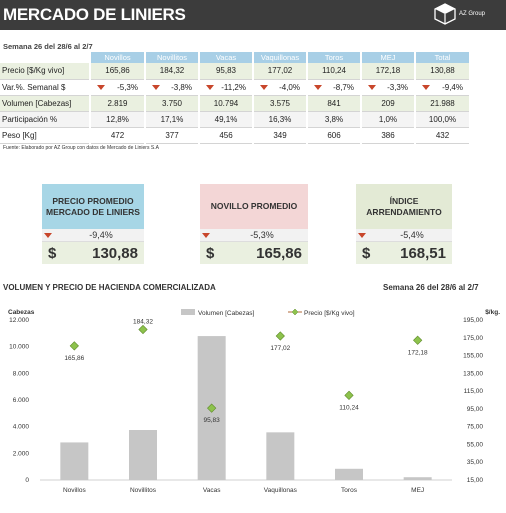  Describe the element at coordinates (492, 312) in the screenshot. I see `y-axis-right-title: $/kg.` at that location.